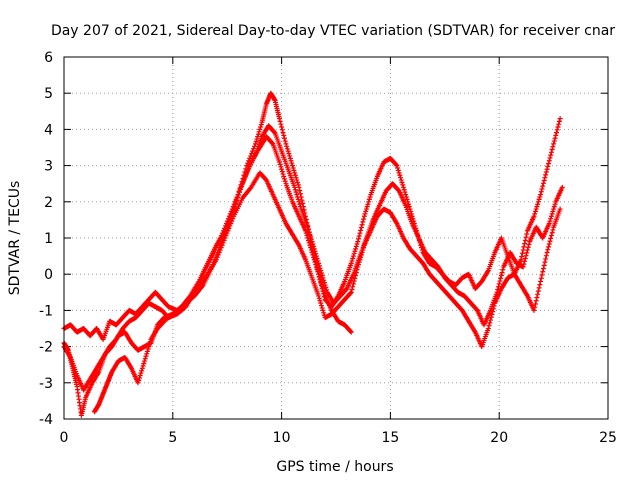 This screenshot has height=480, width=640. Describe the element at coordinates (46, 384) in the screenshot. I see `y-tick-label: -3` at that location.